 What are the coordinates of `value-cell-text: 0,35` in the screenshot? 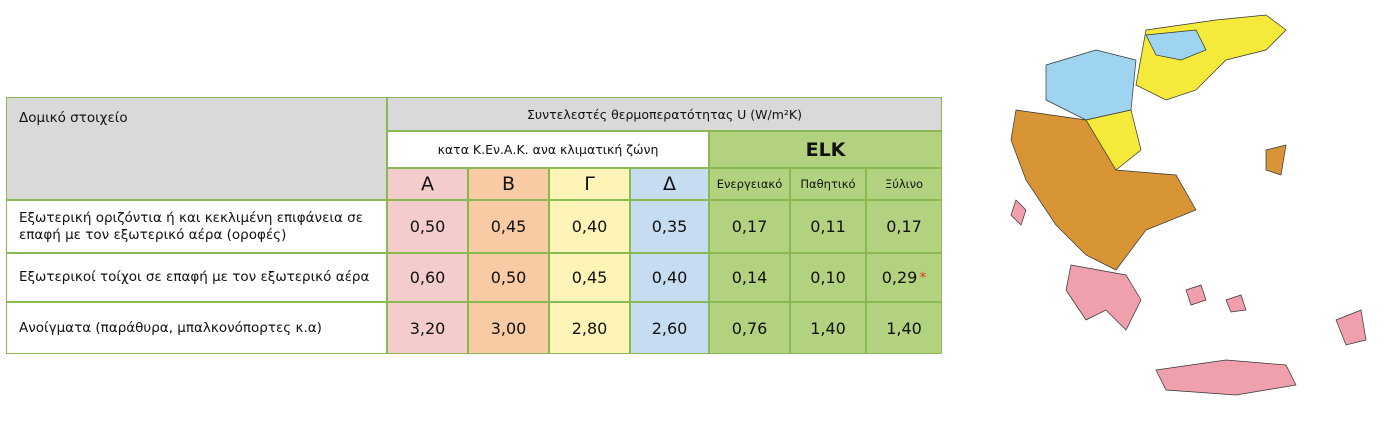 It's located at (669, 226).